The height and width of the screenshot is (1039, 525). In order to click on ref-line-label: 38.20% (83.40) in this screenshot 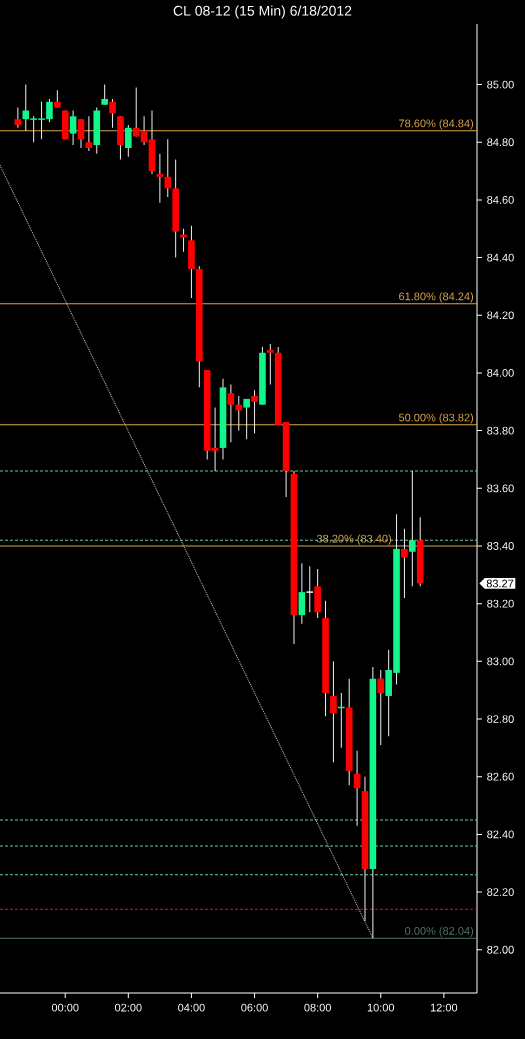, I will do `click(354, 539)`.